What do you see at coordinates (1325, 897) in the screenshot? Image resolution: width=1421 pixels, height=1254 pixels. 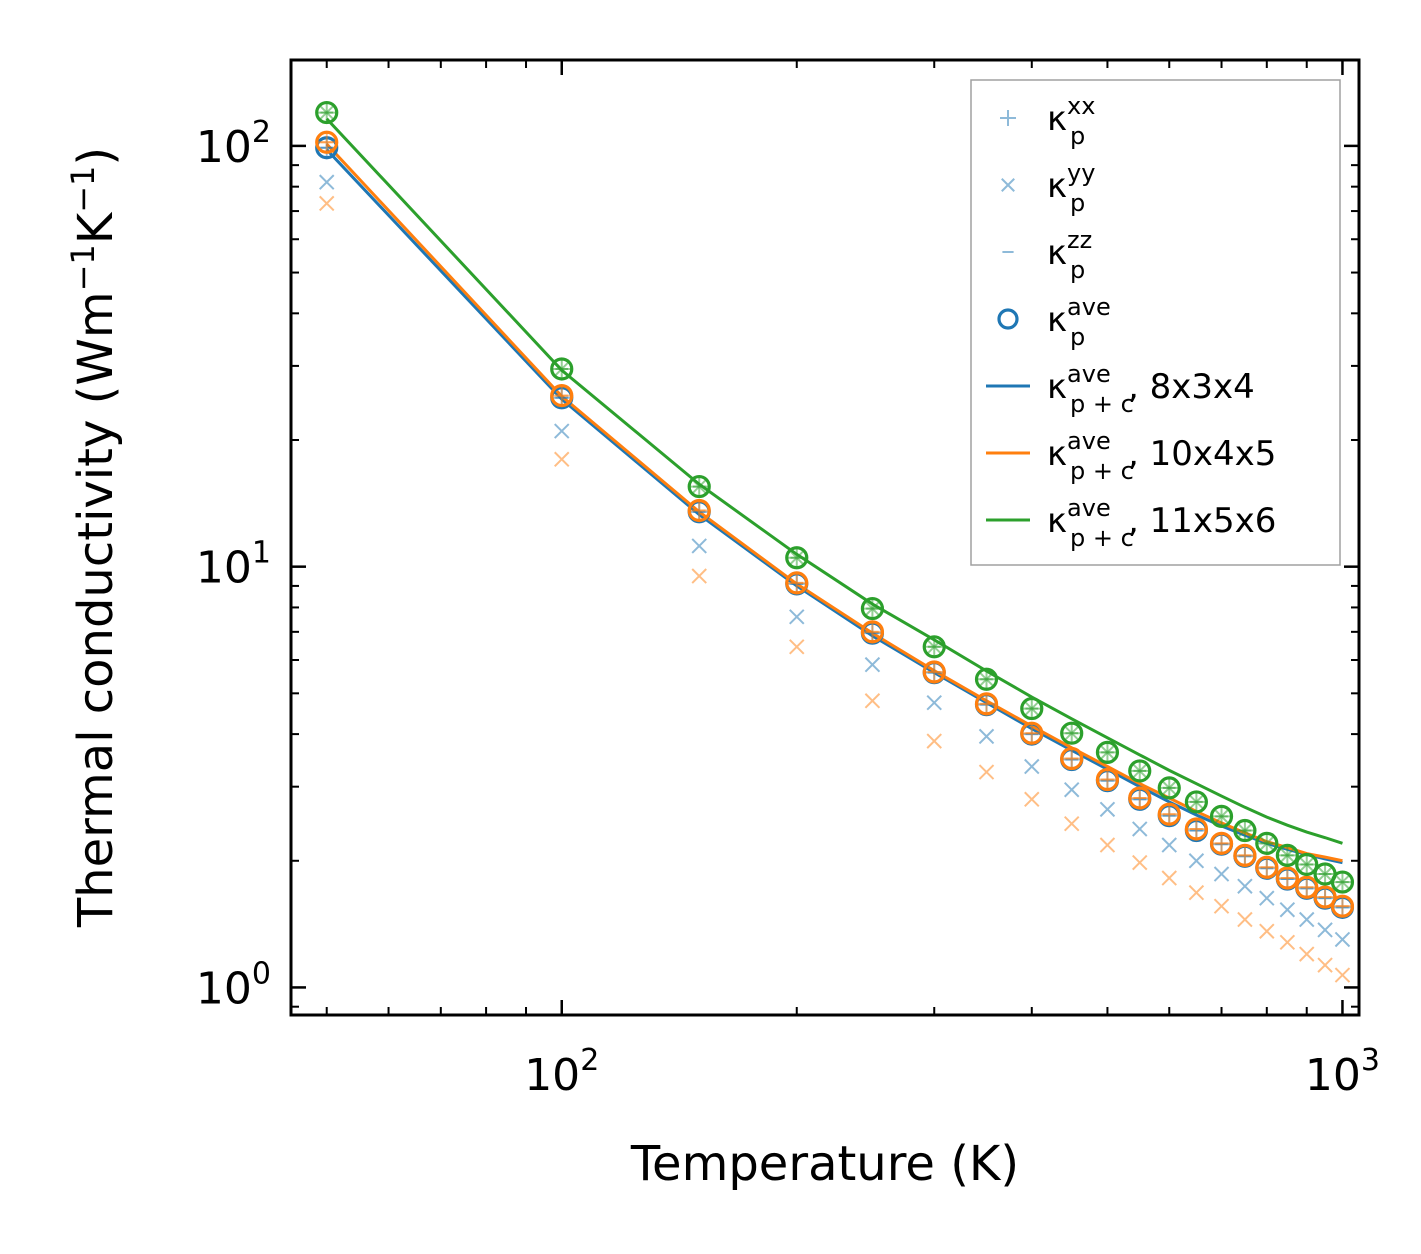 I see `data-point-kave_orange-18-ring` at bounding box center [1325, 897].